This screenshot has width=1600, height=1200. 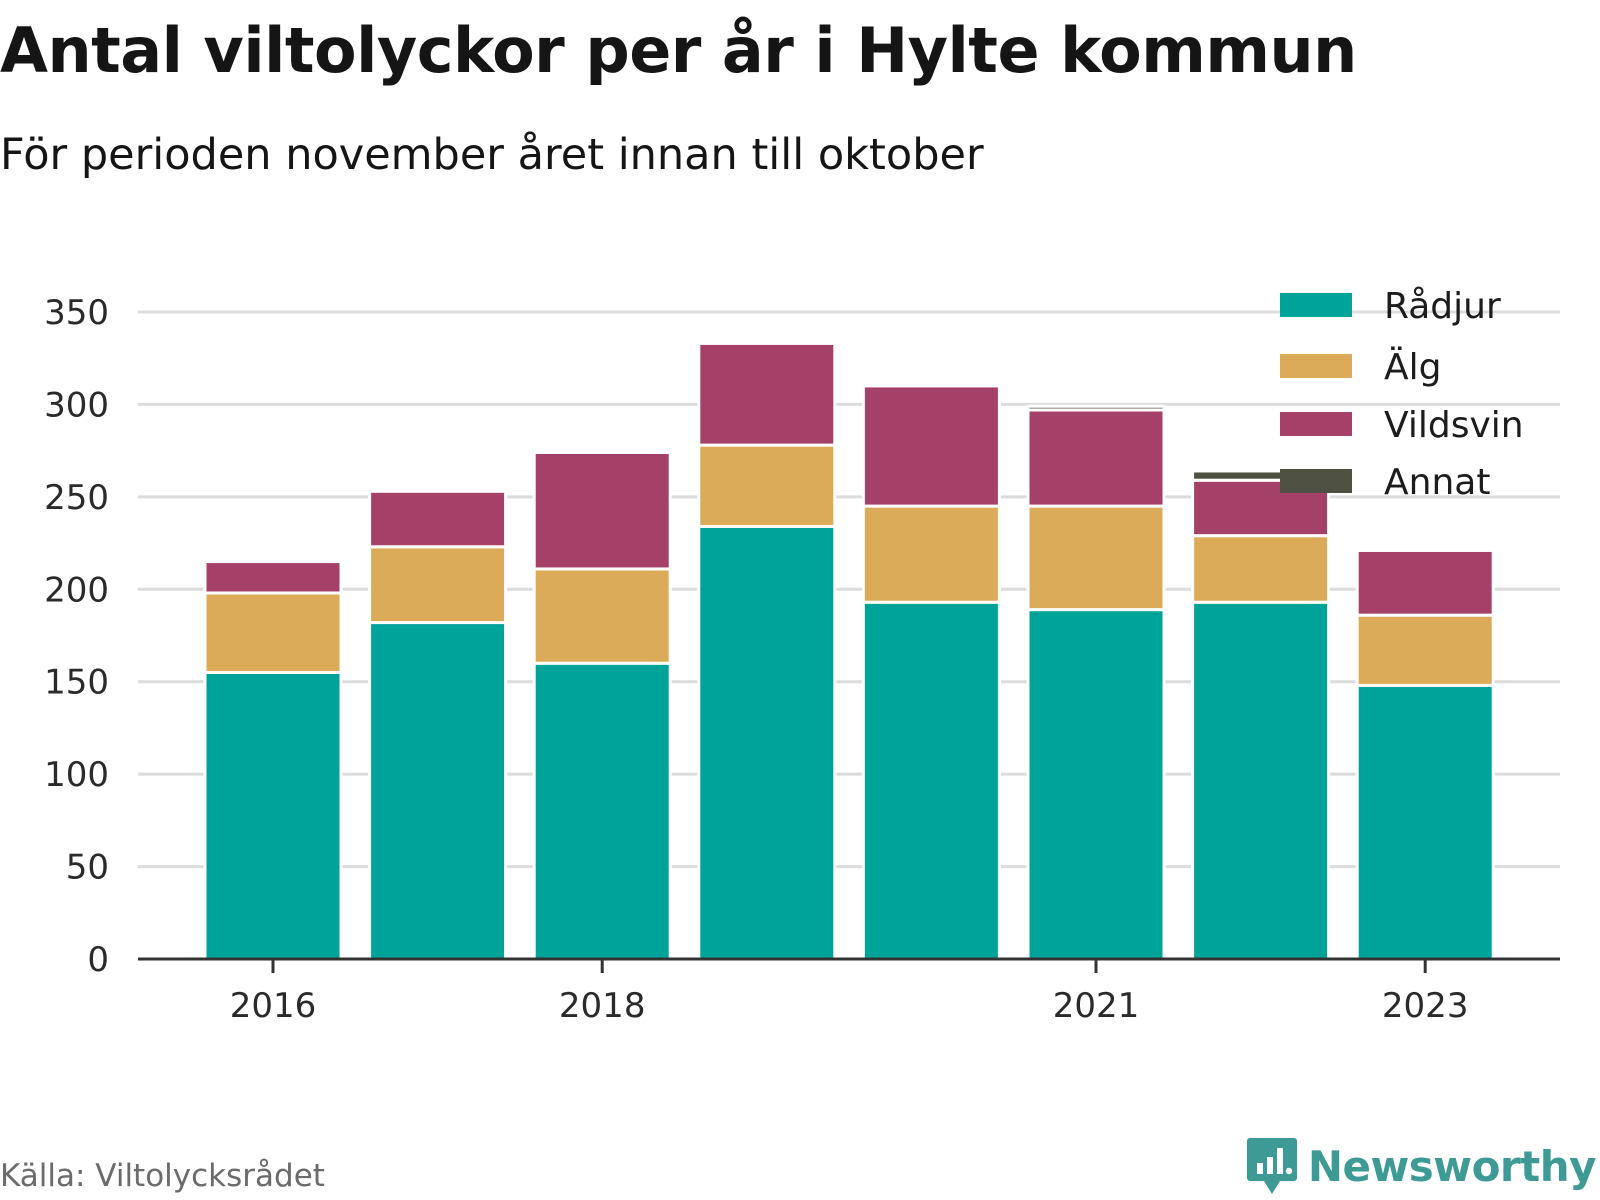 I want to click on bar-2021-Annat, so click(x=1096, y=408).